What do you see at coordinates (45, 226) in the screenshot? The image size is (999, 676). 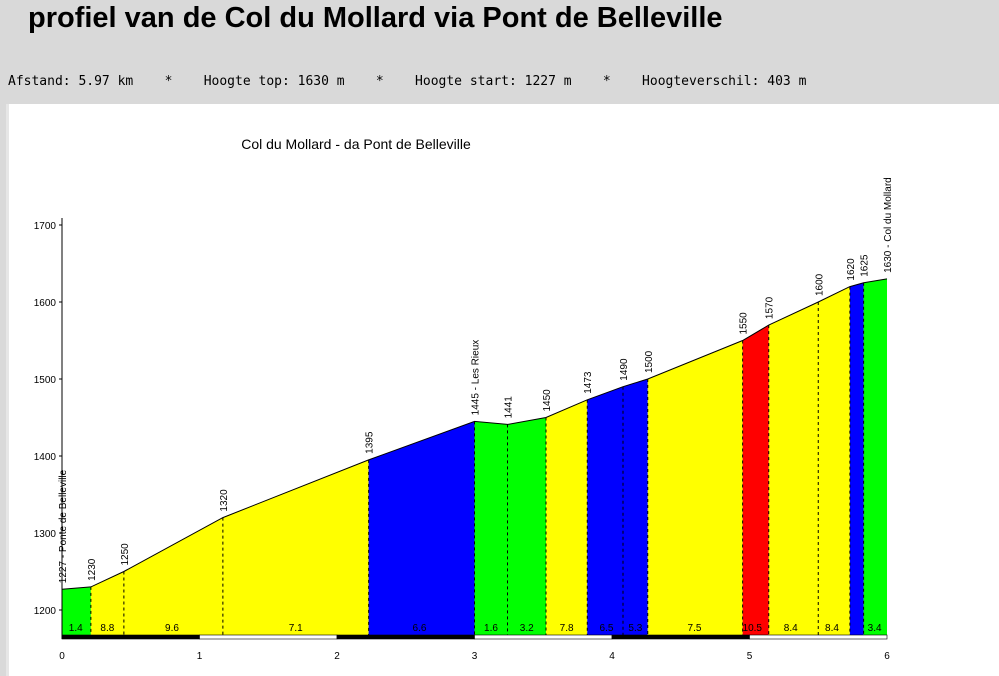 I see `y-tick-label: 1700` at bounding box center [45, 226].